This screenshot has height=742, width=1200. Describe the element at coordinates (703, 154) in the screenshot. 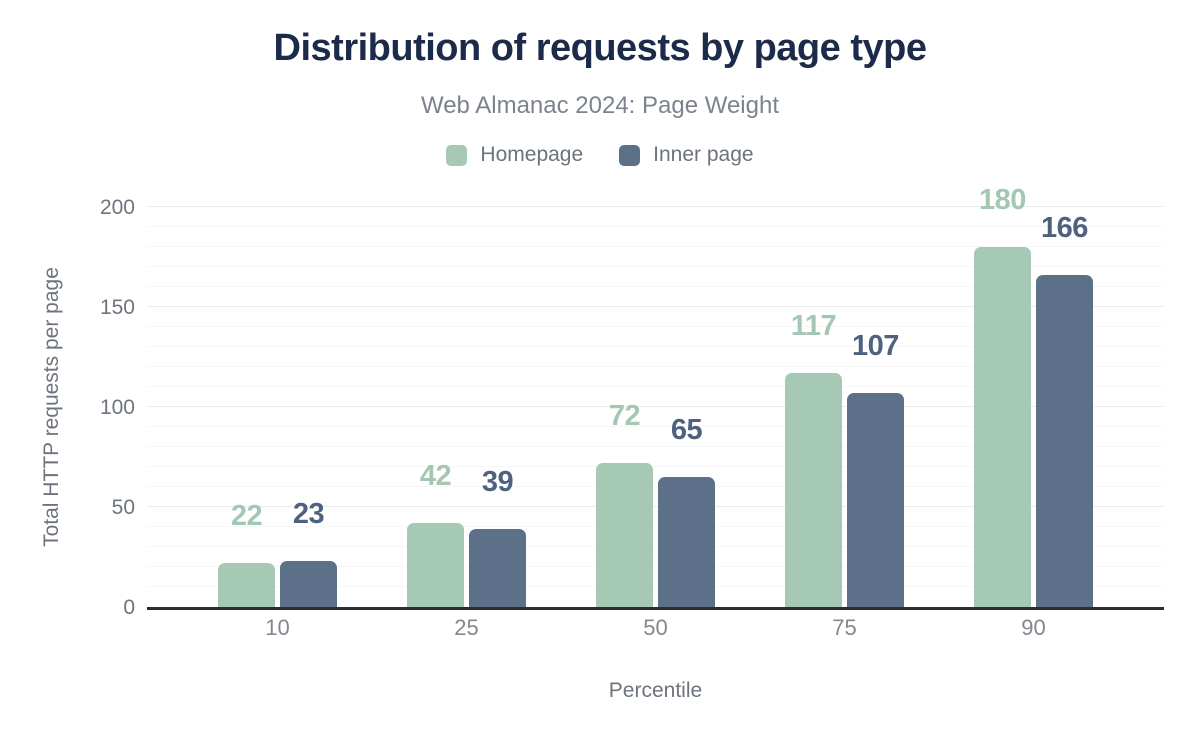

I see `legend-label: Inner page` at that location.